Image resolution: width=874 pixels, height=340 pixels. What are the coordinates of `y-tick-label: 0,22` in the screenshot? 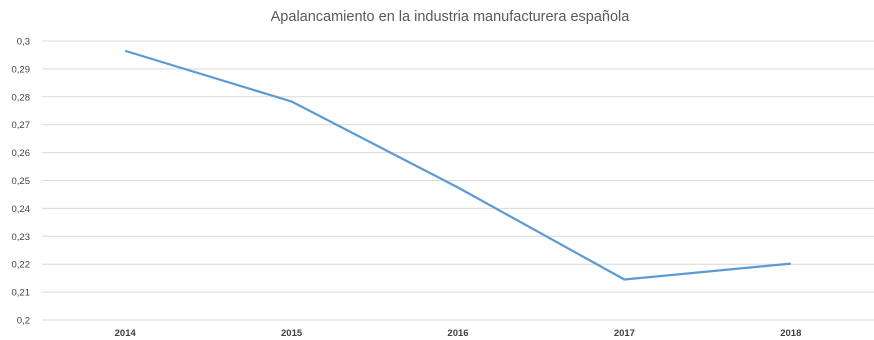 It's located at (21, 265).